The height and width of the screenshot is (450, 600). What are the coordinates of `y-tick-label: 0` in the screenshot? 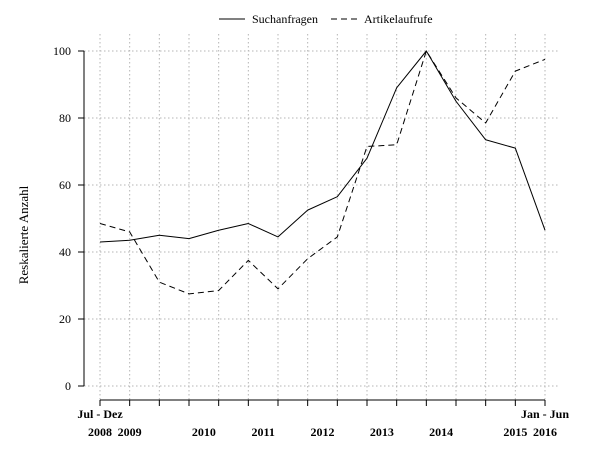 It's located at (68, 386).